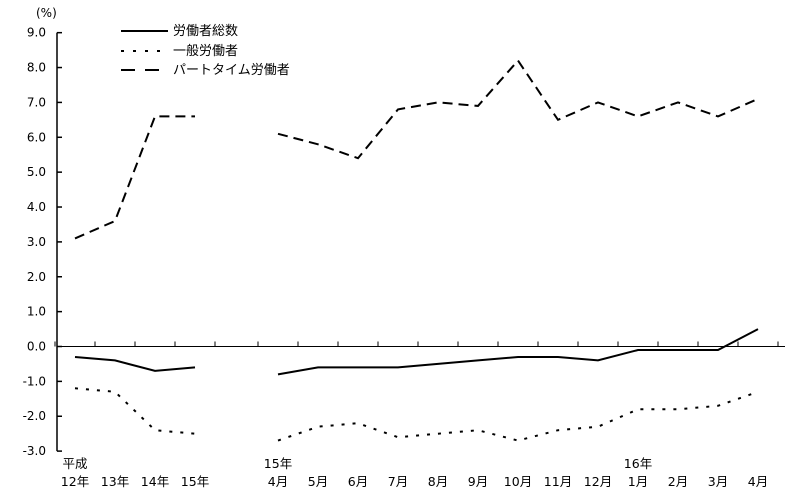  Describe the element at coordinates (36, 312) in the screenshot. I see `y-tick-label: 1.0` at that location.